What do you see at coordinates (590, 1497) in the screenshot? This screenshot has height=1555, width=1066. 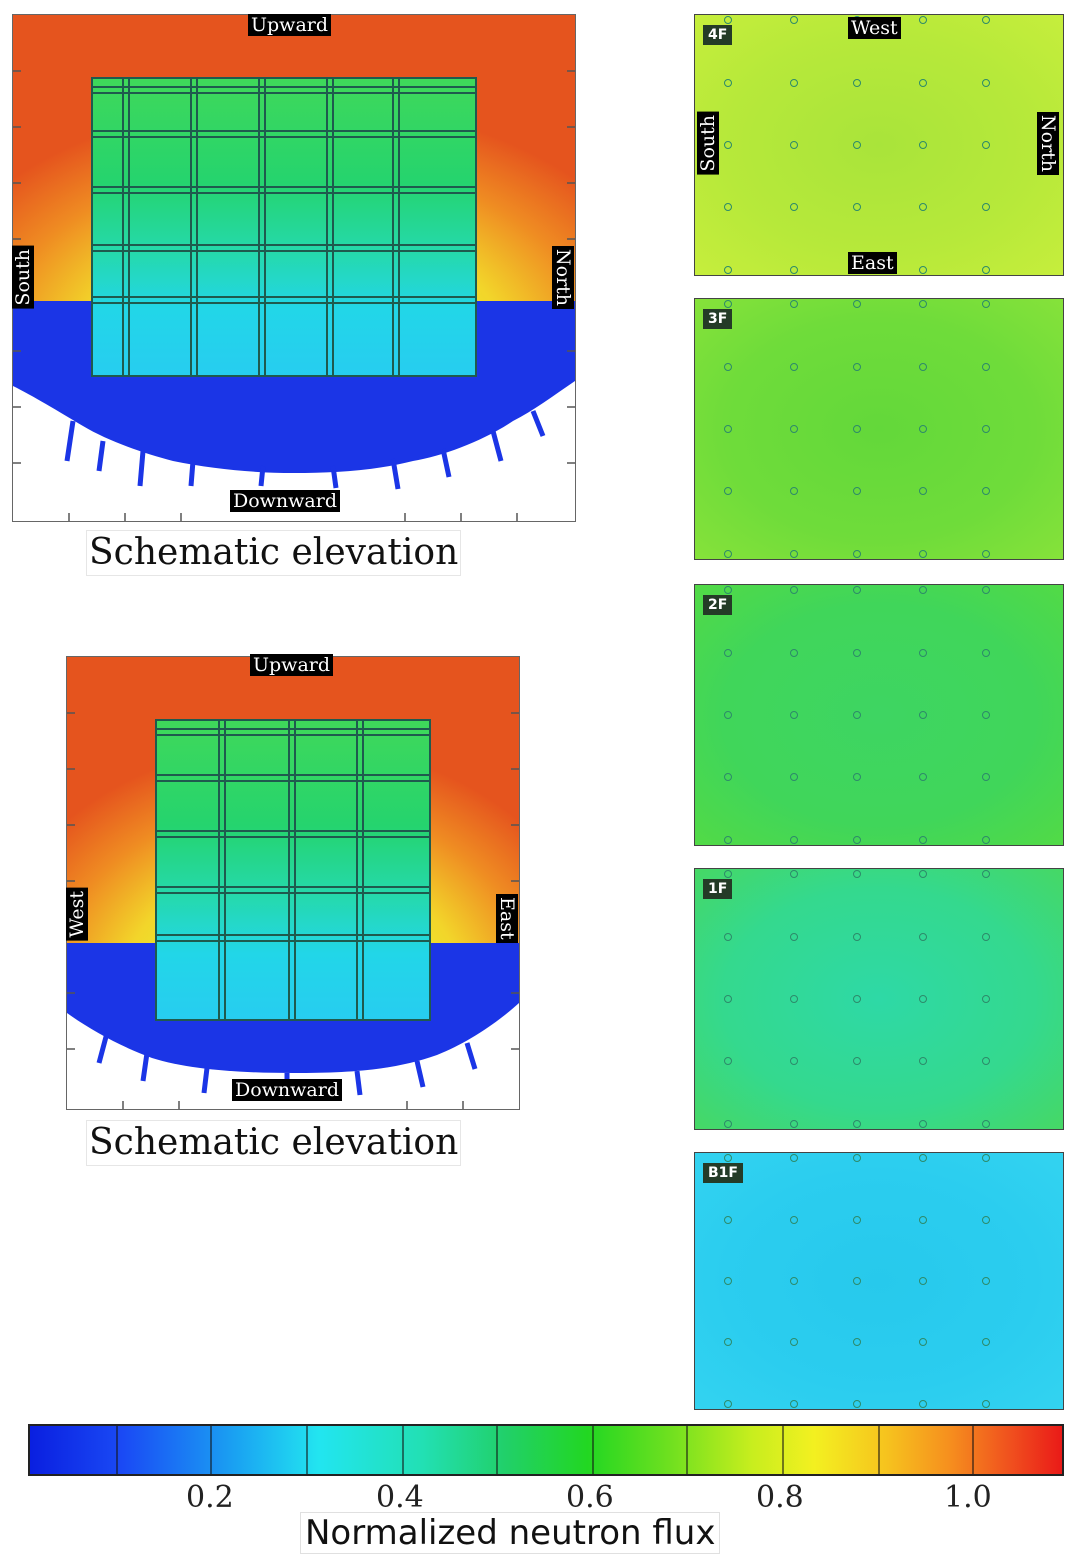 I see `colorbar-tick: 0.6` at bounding box center [590, 1497].